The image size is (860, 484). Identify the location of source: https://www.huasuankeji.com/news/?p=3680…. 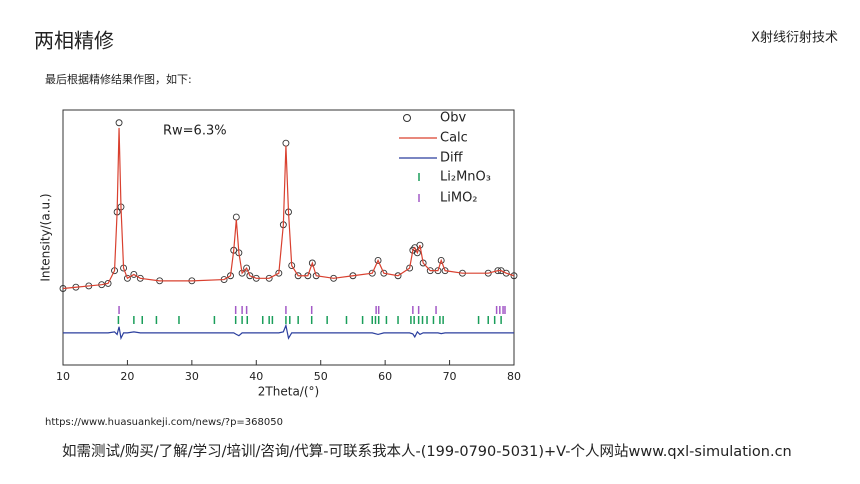
(164, 422).